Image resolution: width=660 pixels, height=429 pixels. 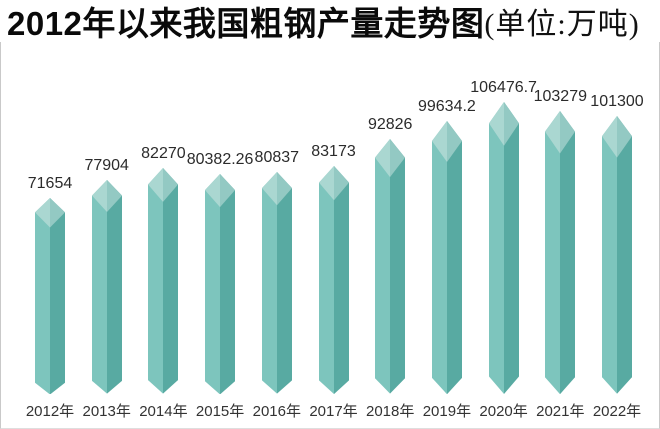 What do you see at coordinates (333, 151) in the screenshot?
I see `bar-value-label-2017年: 83173` at bounding box center [333, 151].